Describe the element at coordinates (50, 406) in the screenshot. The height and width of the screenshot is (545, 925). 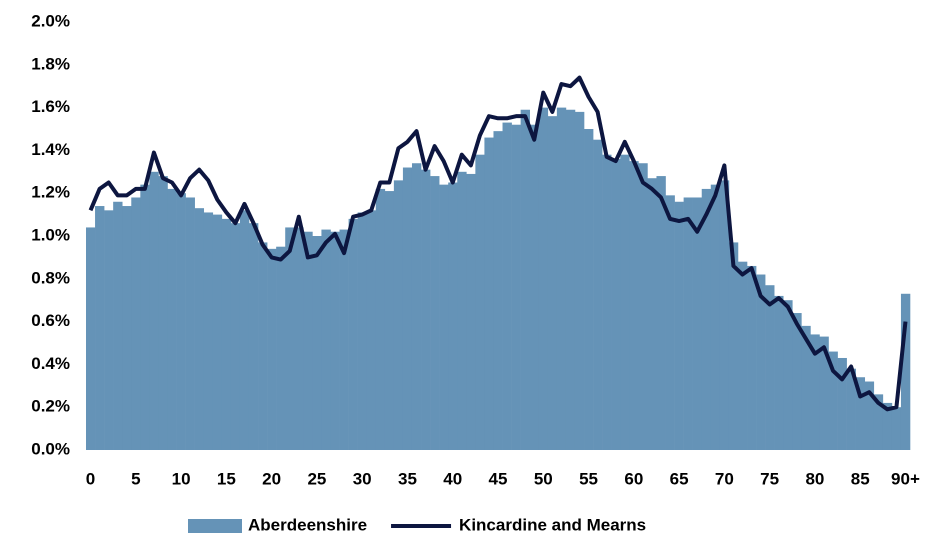
I see `y-tick-label: 0.2%` at that location.